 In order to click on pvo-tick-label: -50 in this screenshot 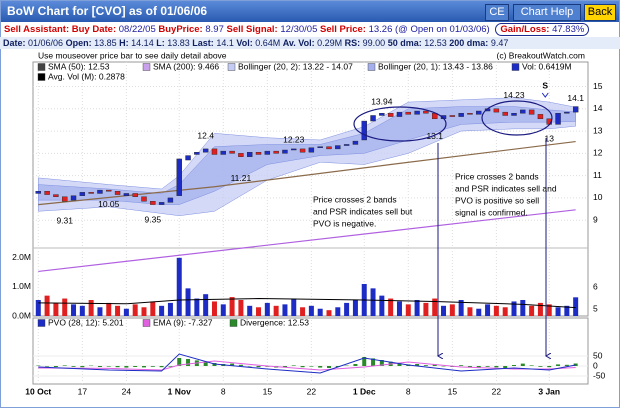, I will do `click(599, 375)`.